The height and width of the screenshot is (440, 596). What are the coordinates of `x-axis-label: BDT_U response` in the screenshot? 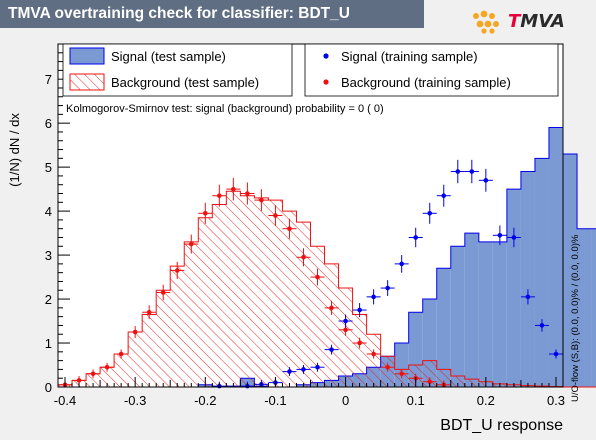 It's located at (501, 425).